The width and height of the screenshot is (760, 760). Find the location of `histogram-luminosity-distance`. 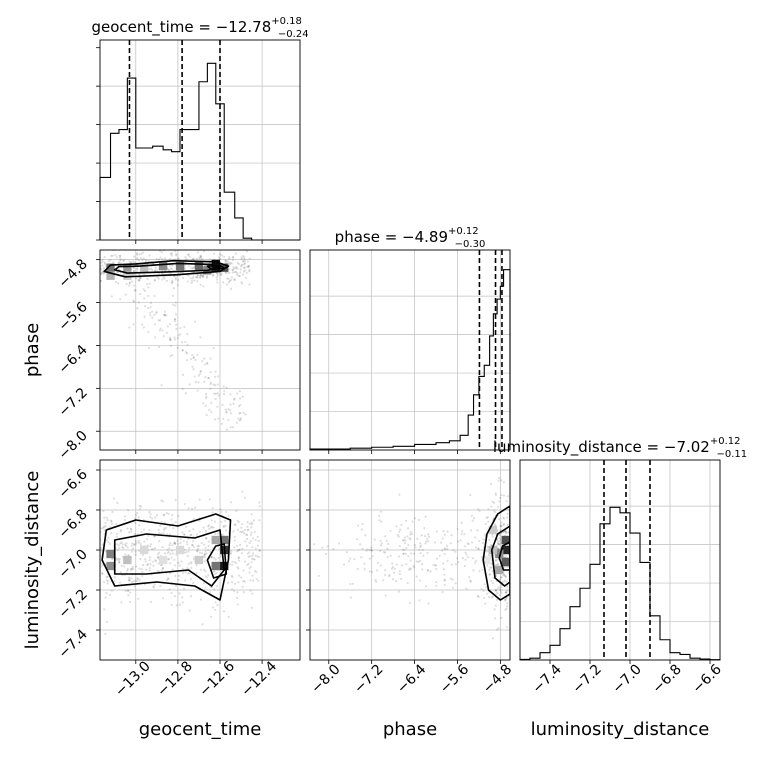

histogram-luminosity-distance is located at coordinates (620, 583).